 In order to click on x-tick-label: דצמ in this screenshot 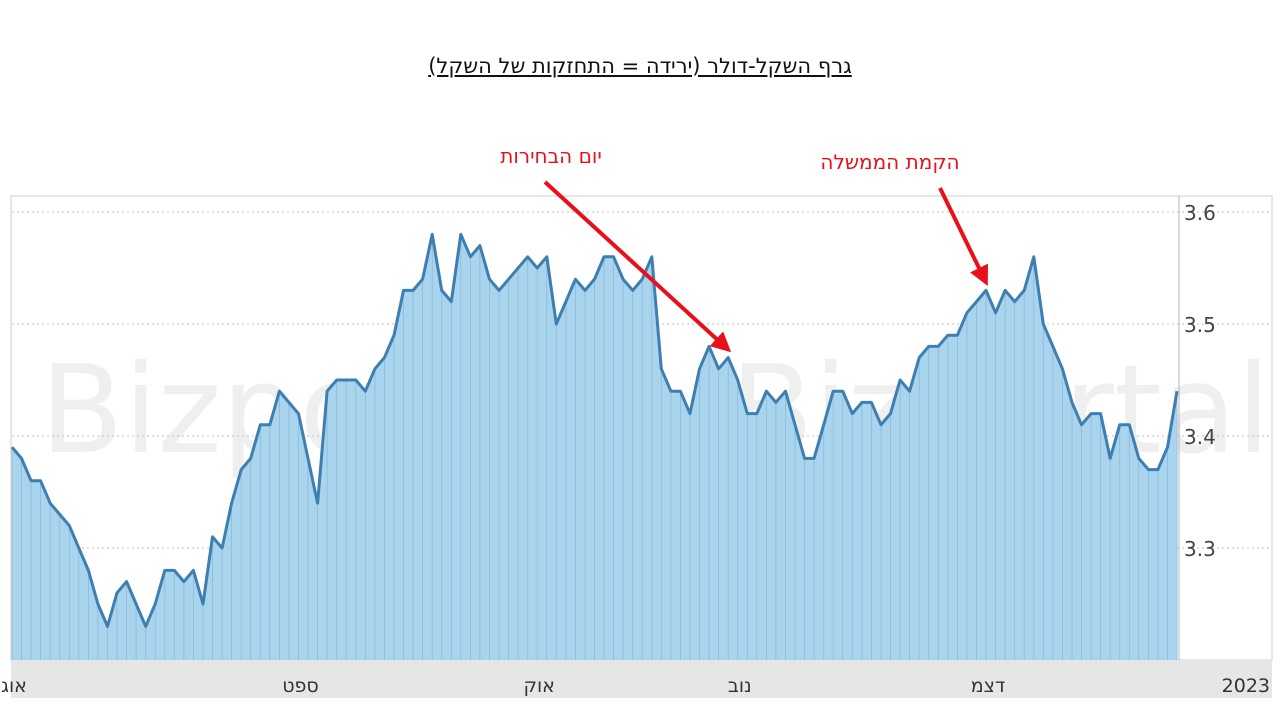, I will do `click(988, 686)`.